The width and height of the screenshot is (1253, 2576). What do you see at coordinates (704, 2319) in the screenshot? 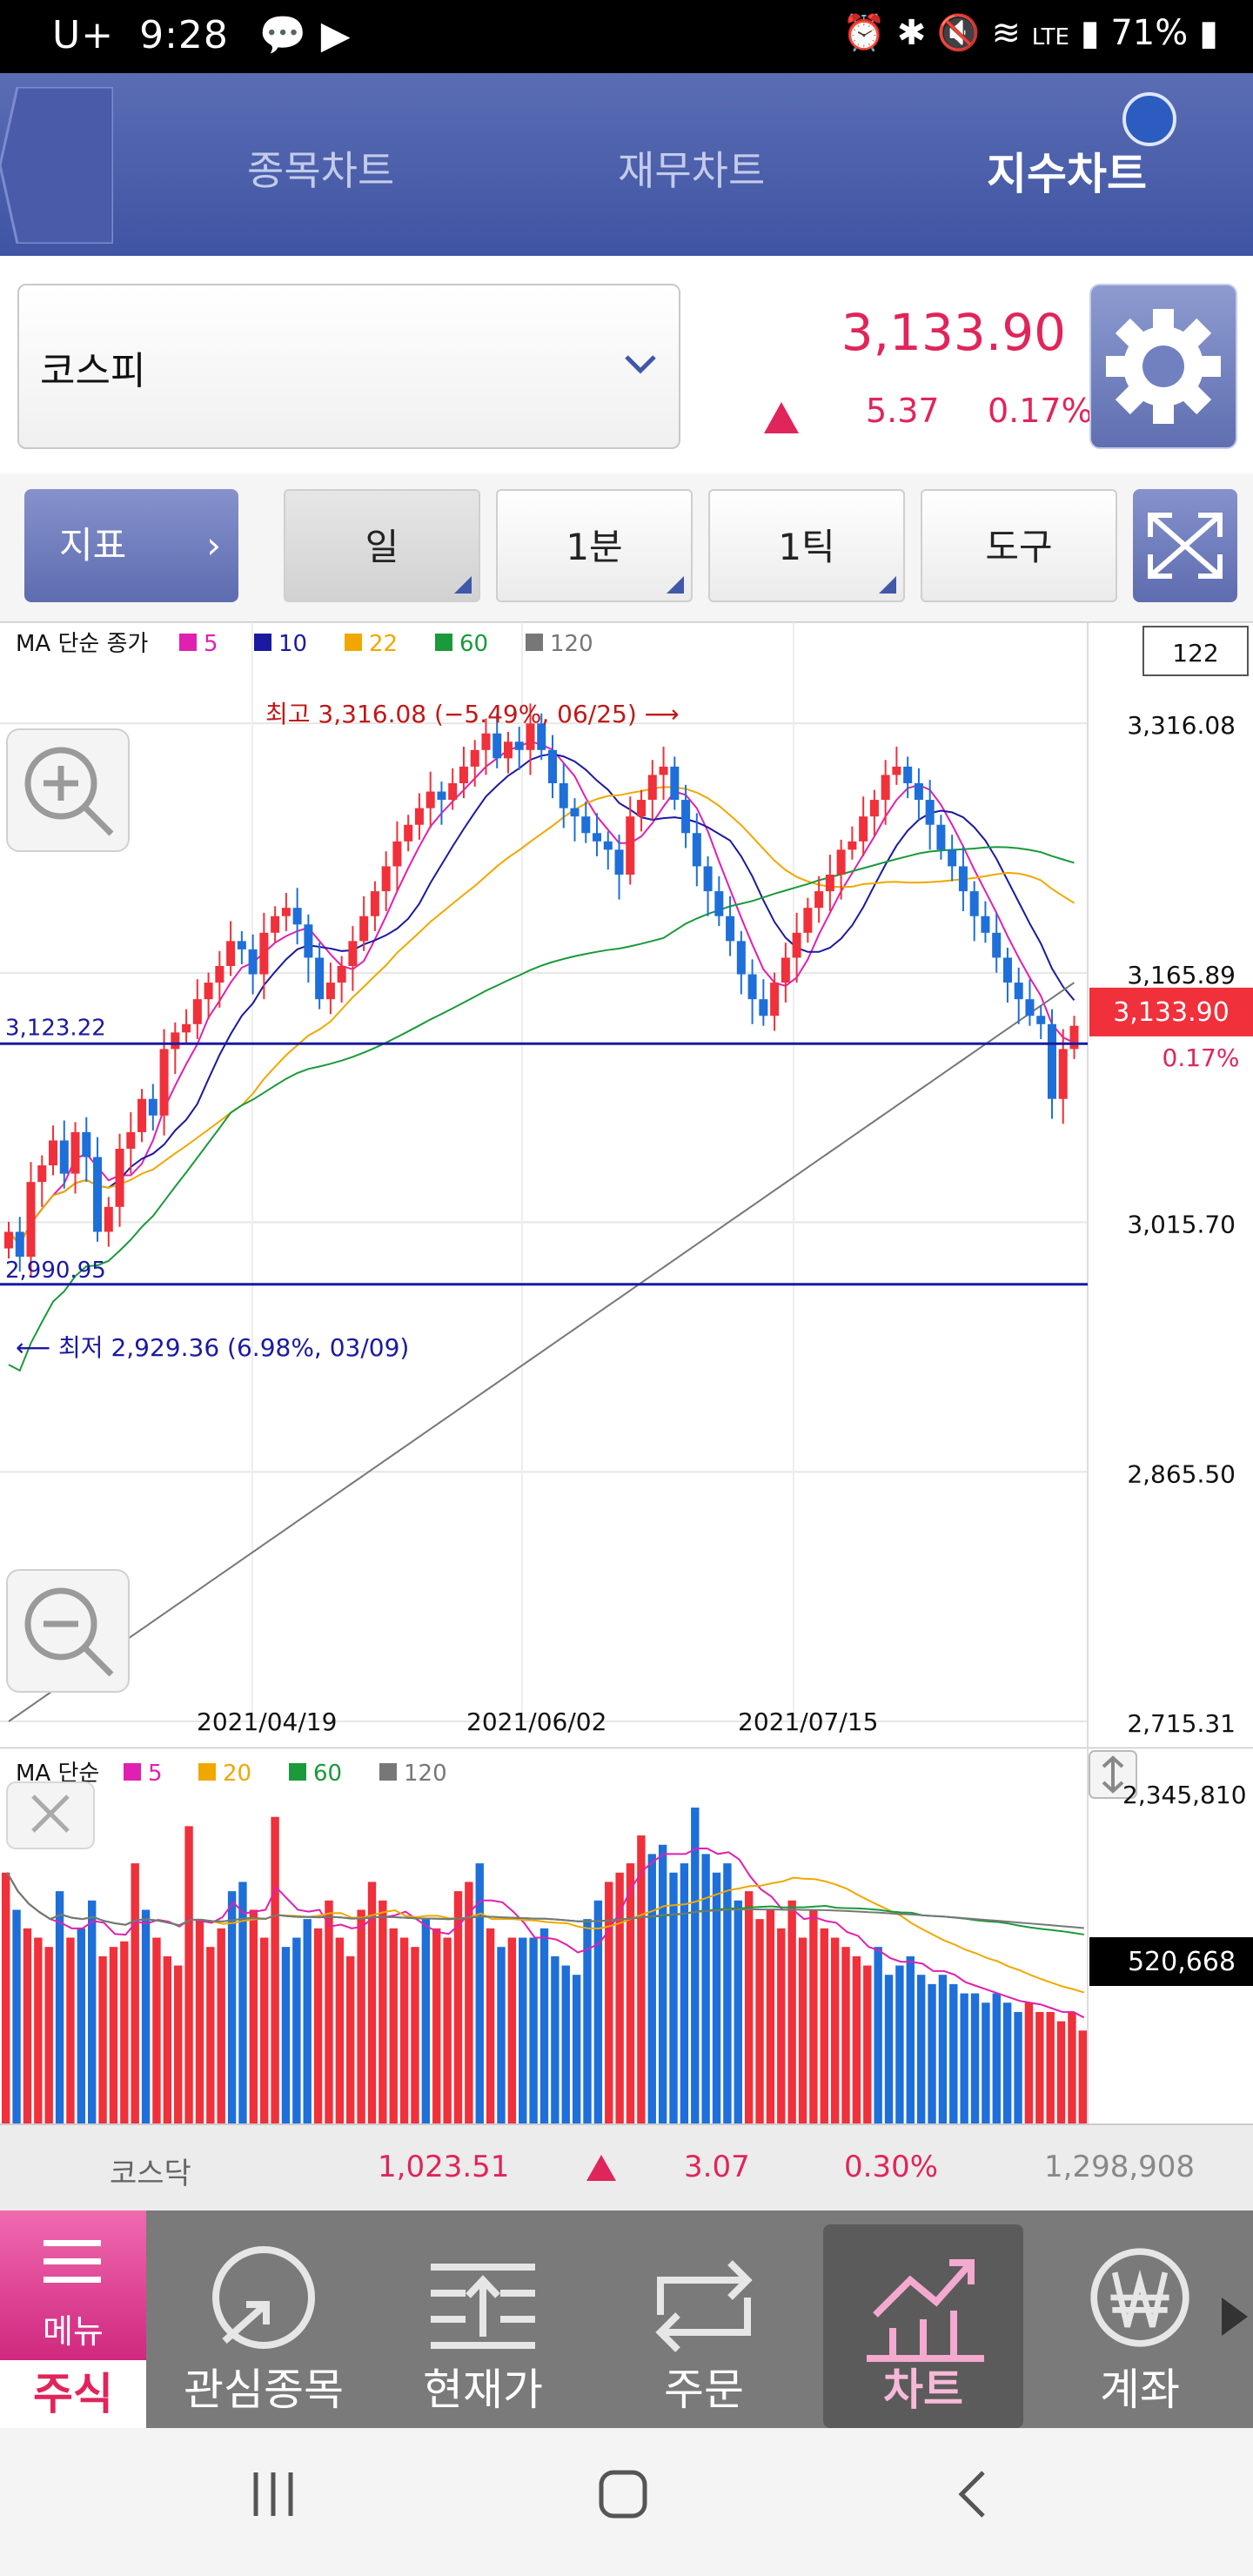
I see `nav-order: 주문` at bounding box center [704, 2319].